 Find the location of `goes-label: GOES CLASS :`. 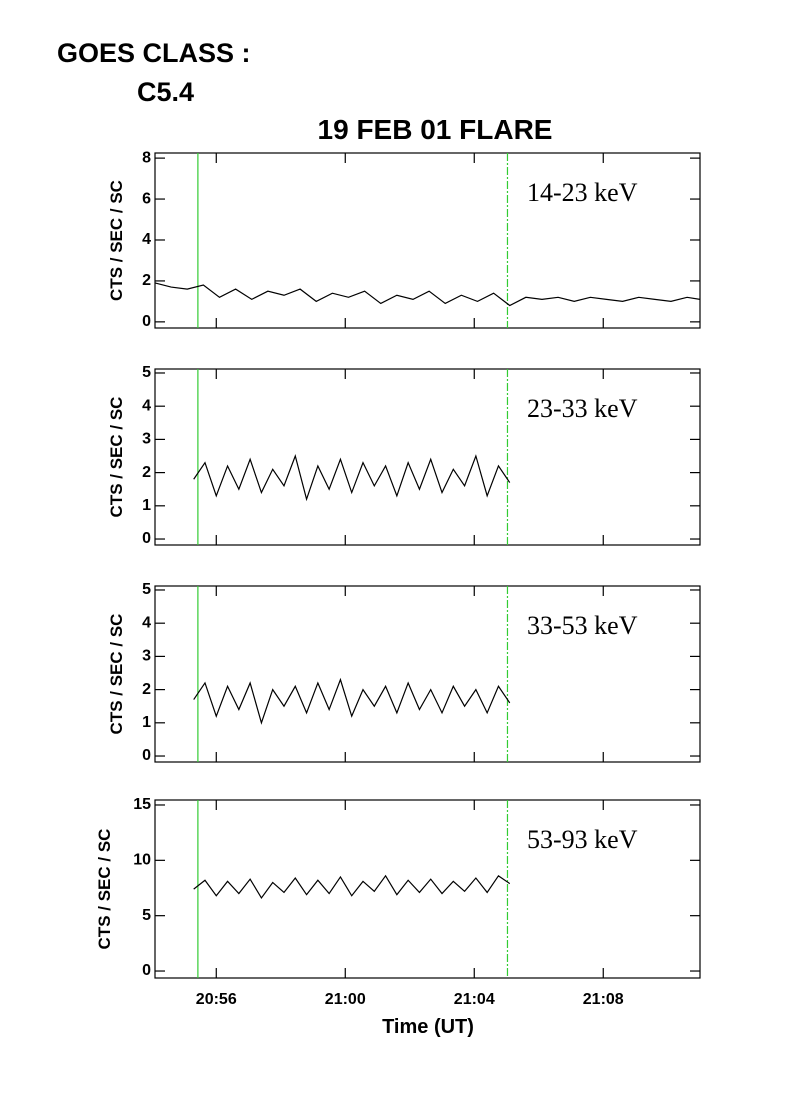

goes-label: GOES CLASS : is located at coordinates (154, 53).